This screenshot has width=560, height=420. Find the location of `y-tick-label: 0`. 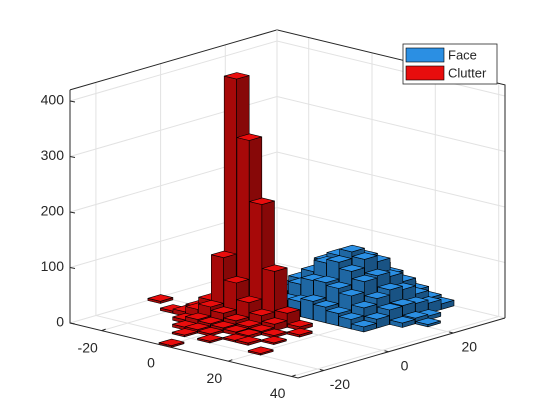

y-tick-label: 0 is located at coordinates (405, 365).